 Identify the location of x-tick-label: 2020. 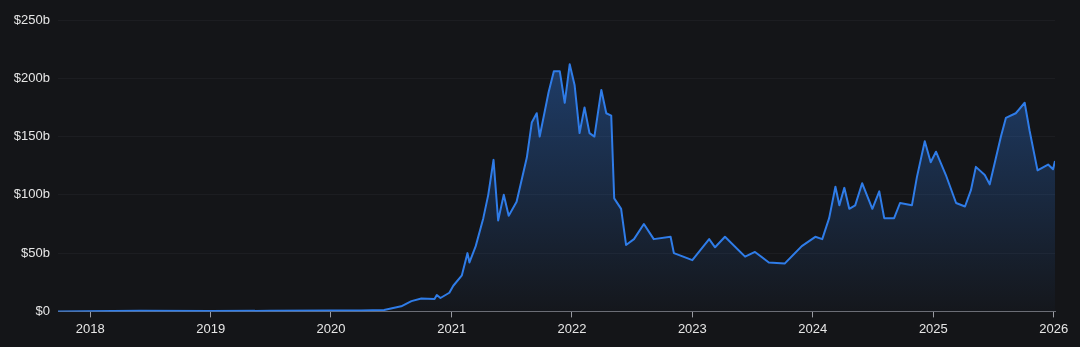
(331, 328).